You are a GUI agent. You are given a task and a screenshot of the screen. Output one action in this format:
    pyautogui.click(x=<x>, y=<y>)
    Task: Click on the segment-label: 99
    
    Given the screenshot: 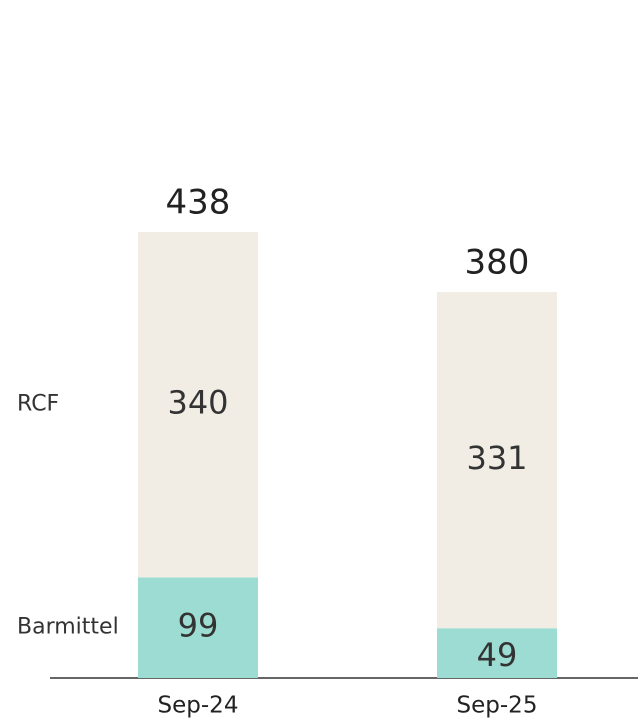 What is the action you would take?
    pyautogui.click(x=198, y=626)
    